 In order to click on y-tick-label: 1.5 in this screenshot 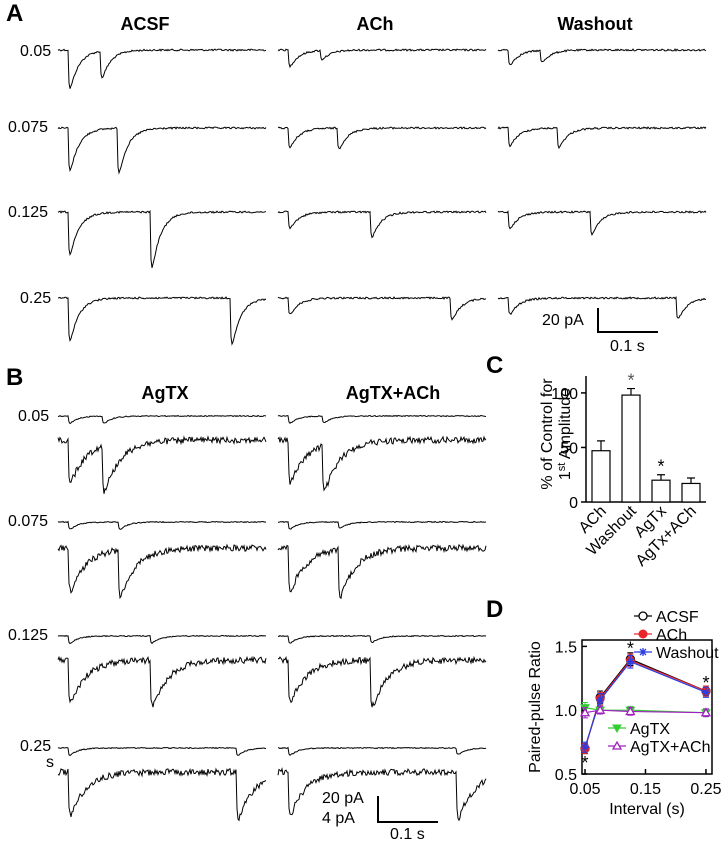, I will do `click(566, 647)`.